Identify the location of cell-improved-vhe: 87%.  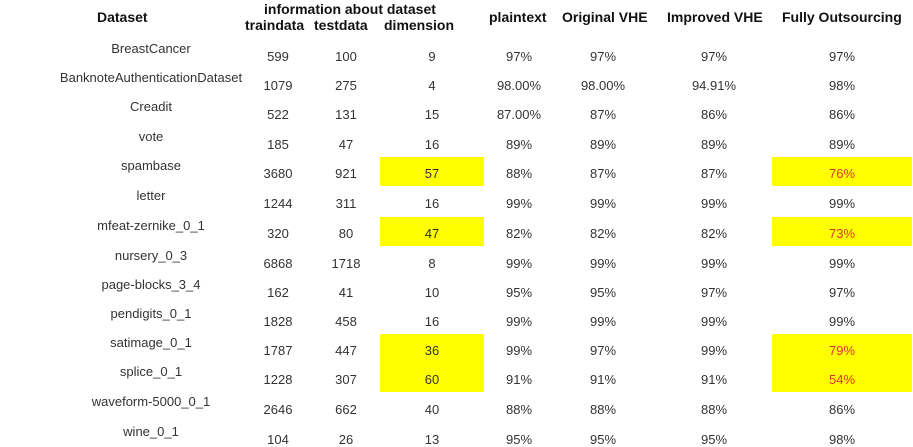
(714, 173).